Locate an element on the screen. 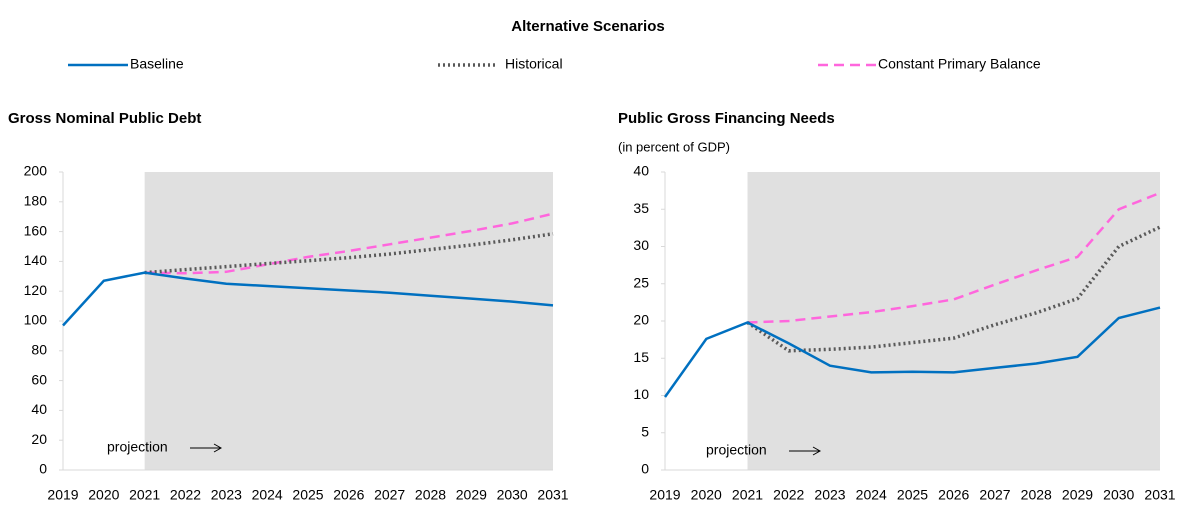 This screenshot has width=1177, height=506. y-tick-label: 60 is located at coordinates (39, 379).